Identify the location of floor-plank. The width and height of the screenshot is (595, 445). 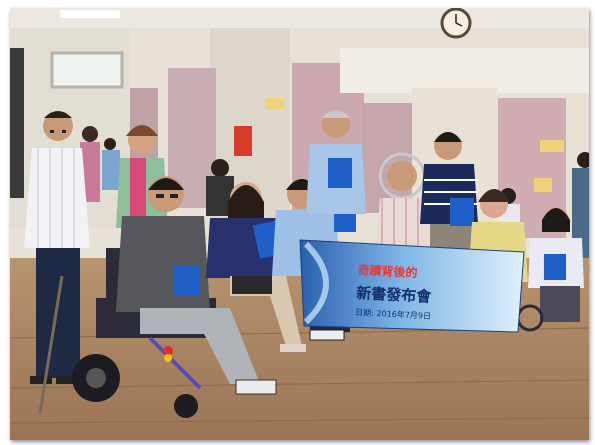
(299, 420).